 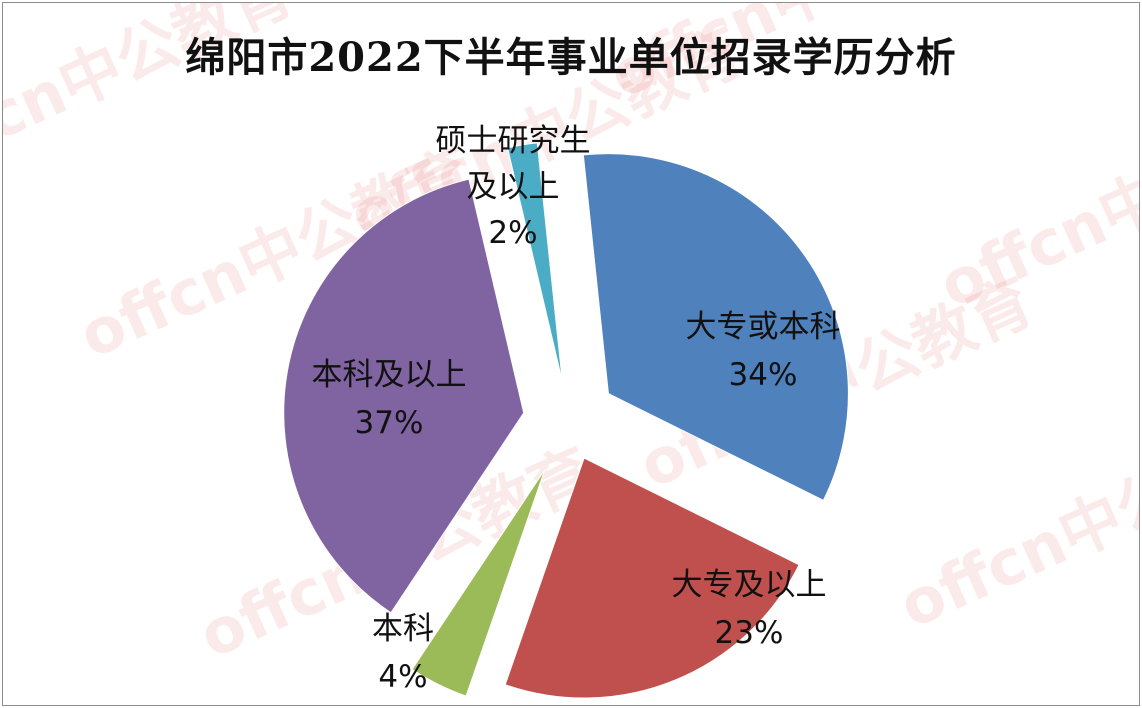 I want to click on chart-title: 绵阳市2022下半年事业单位招录学历分析, so click(x=571, y=57).